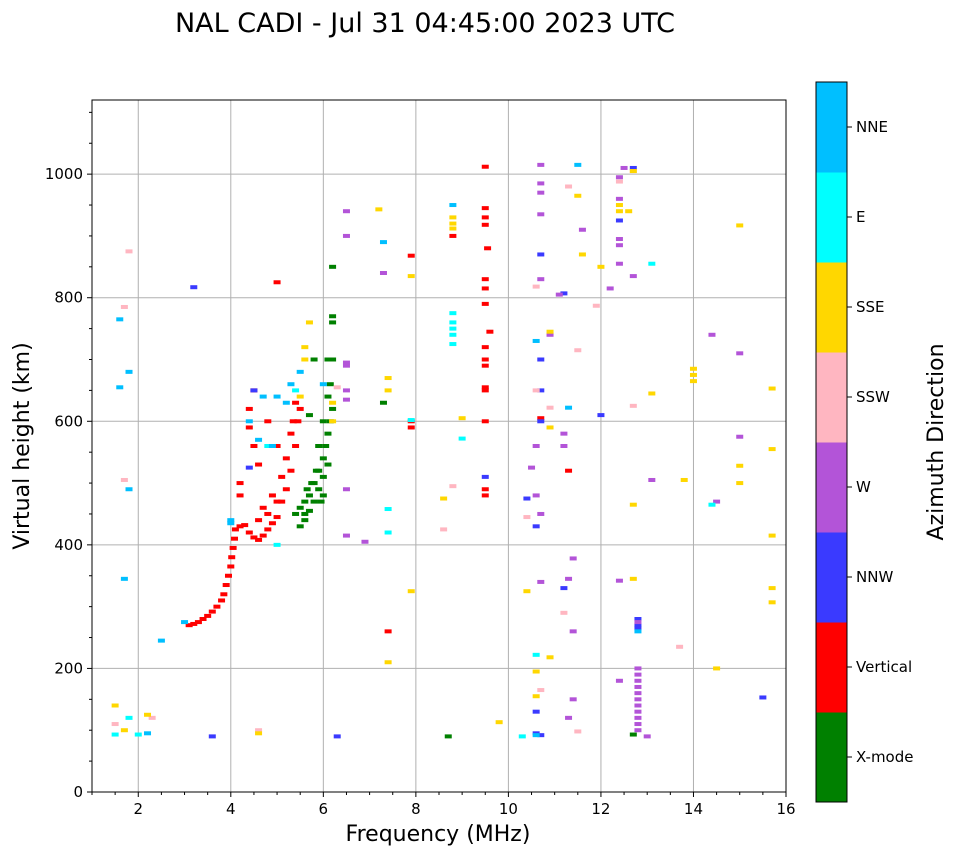 The width and height of the screenshot is (958, 857). What do you see at coordinates (416, 809) in the screenshot?
I see `x-tick-label: 8` at bounding box center [416, 809].